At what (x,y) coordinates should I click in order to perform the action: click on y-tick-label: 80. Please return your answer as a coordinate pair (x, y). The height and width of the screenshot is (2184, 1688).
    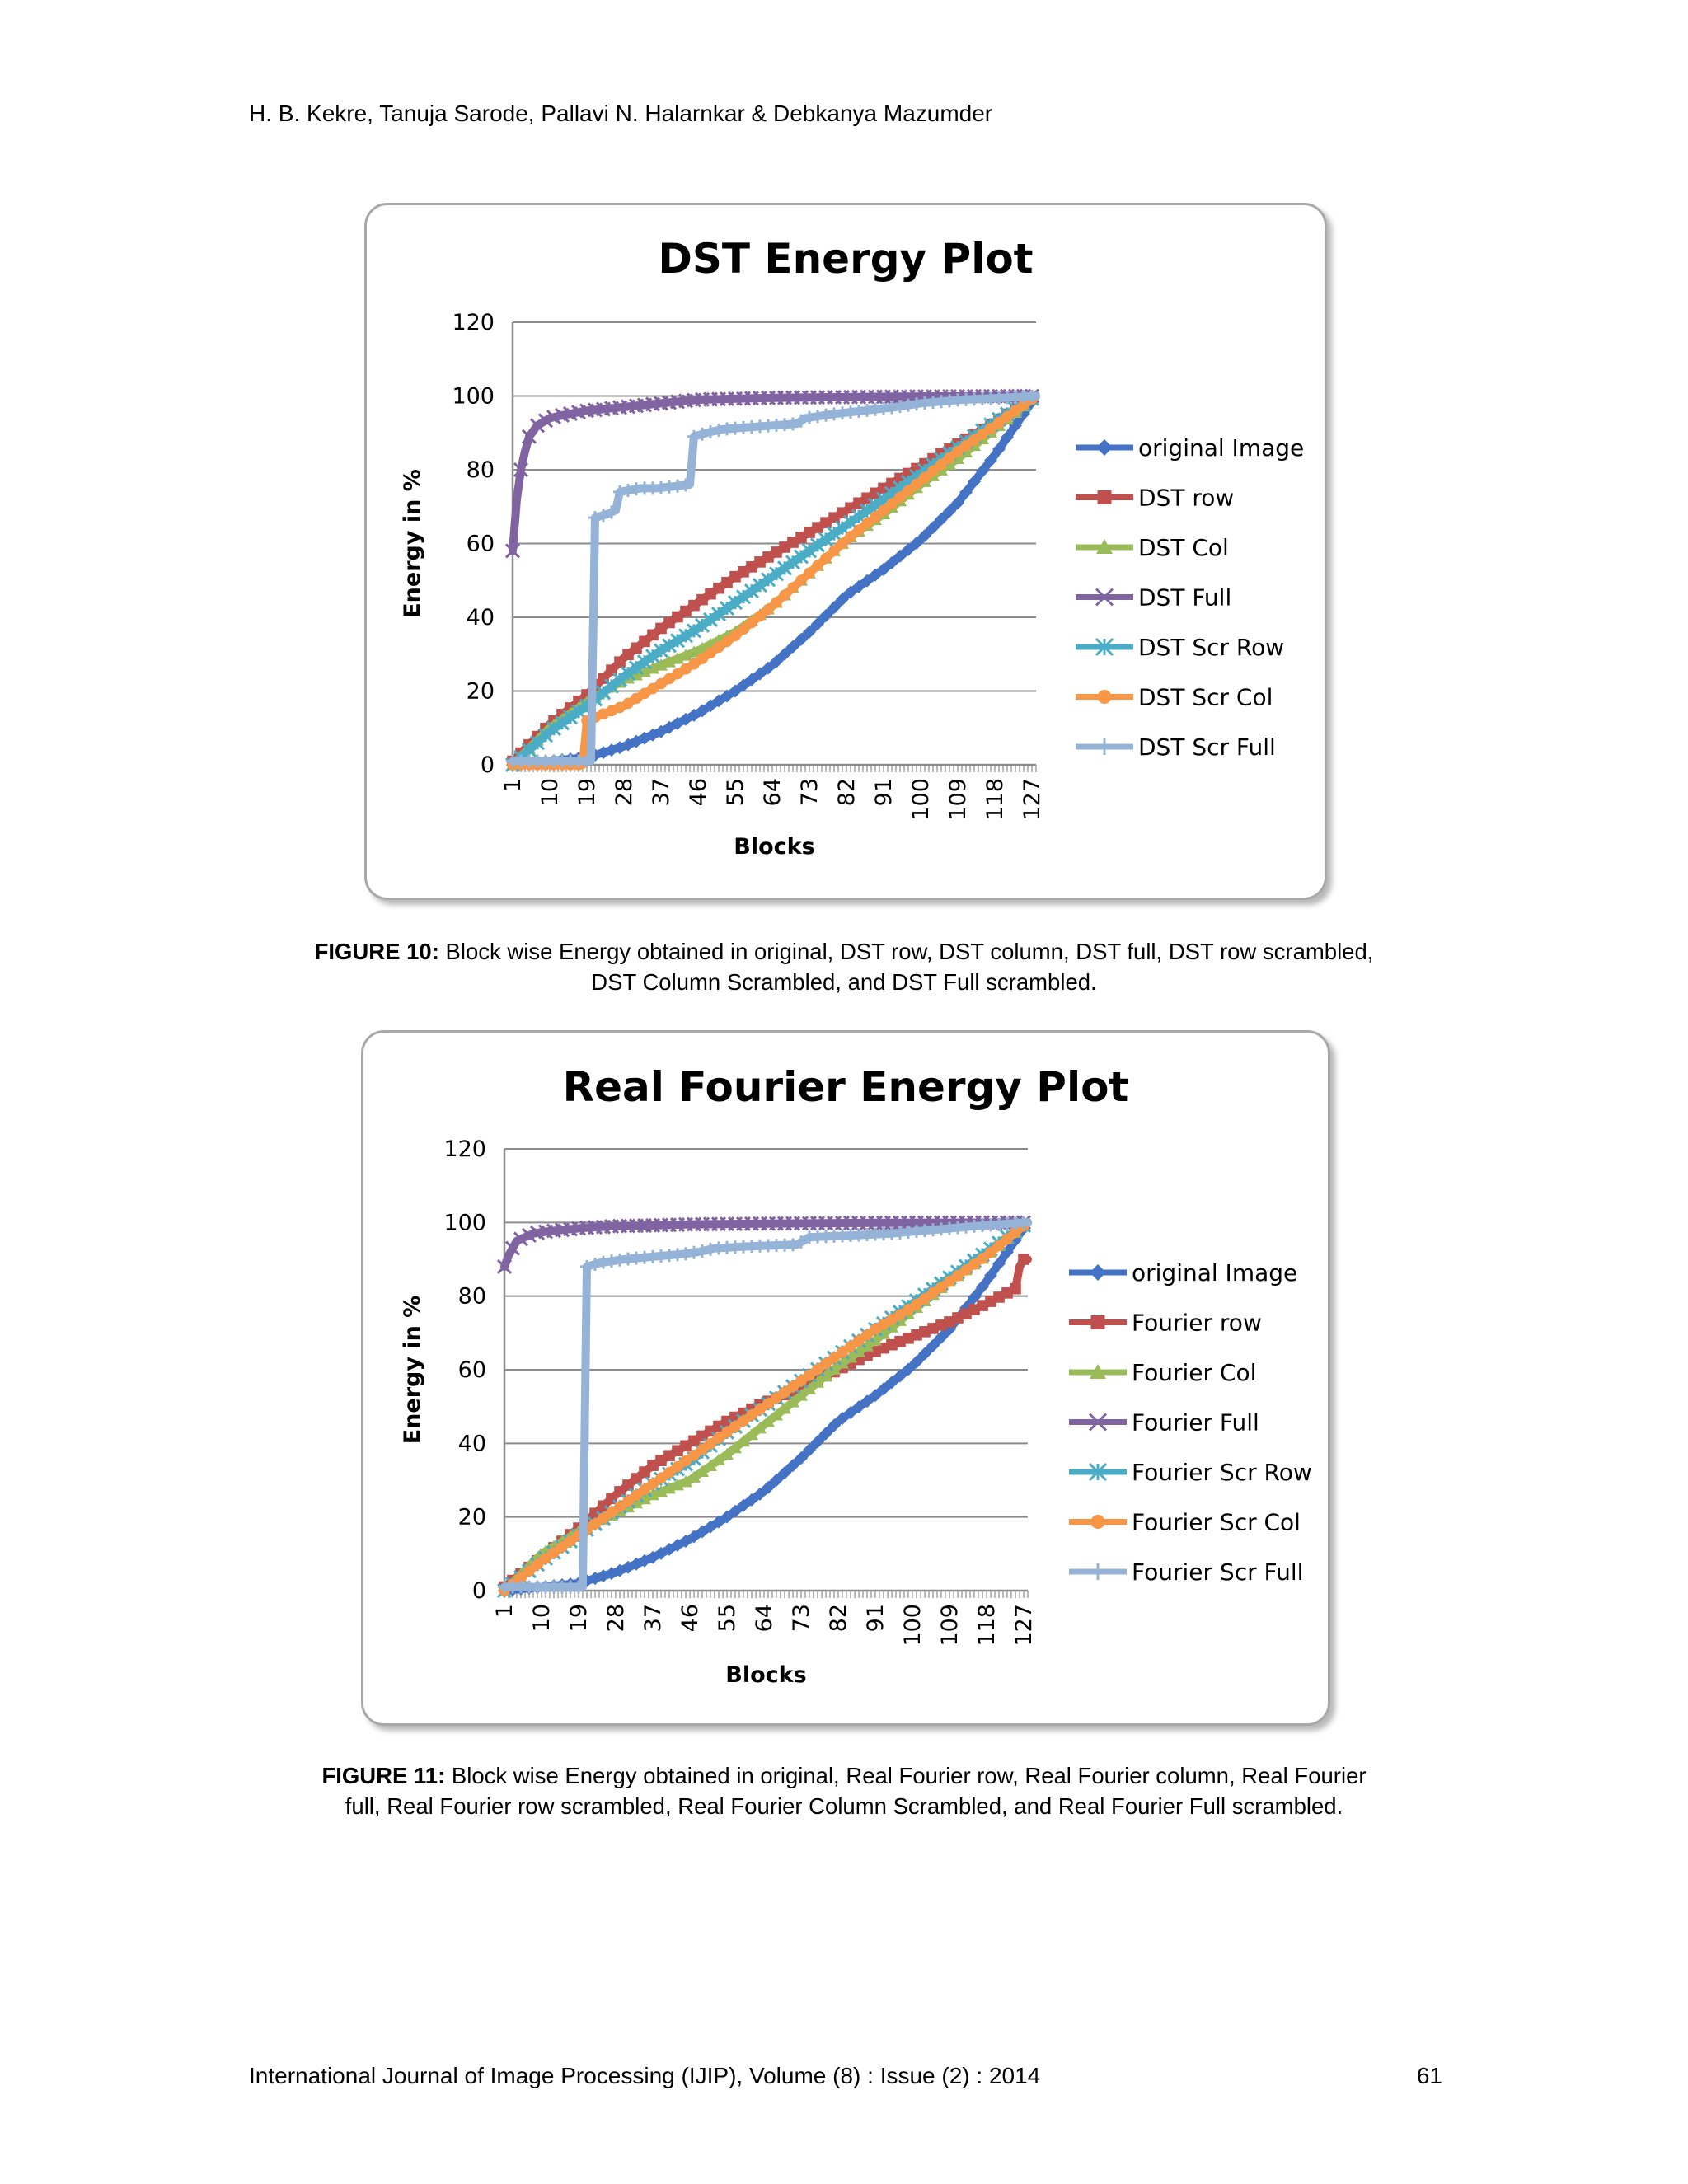
    Looking at the image, I should click on (472, 1297).